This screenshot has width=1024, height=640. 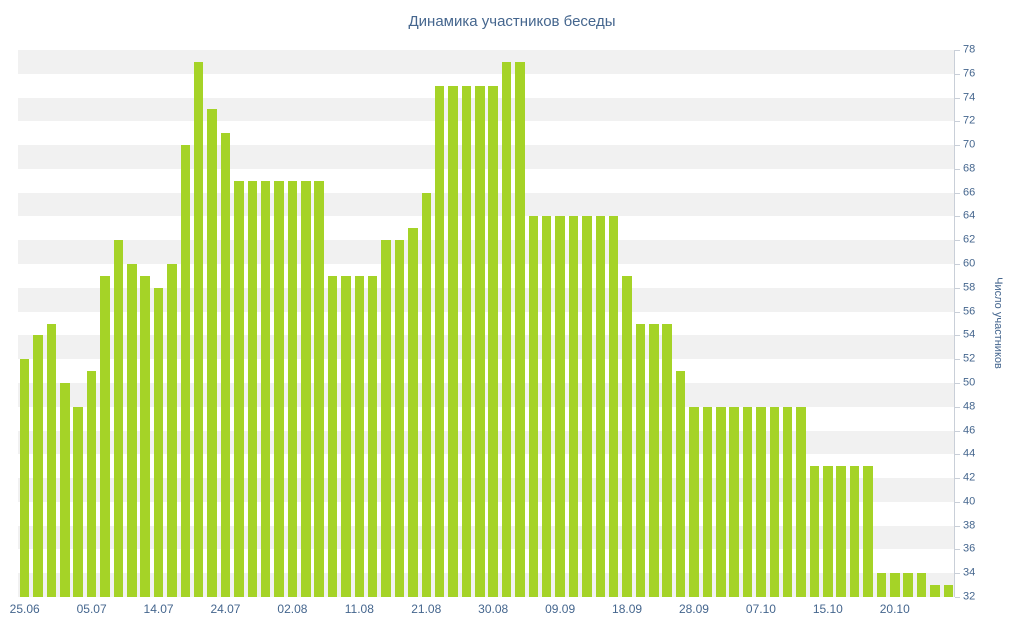 What do you see at coordinates (493, 609) in the screenshot?
I see `x-tick-label: 30.08` at bounding box center [493, 609].